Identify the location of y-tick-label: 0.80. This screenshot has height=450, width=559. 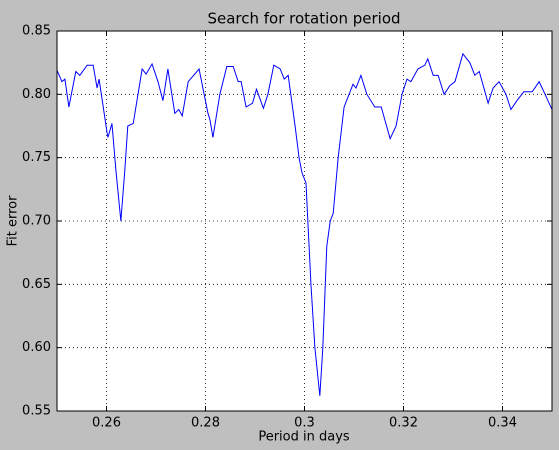
(36, 94).